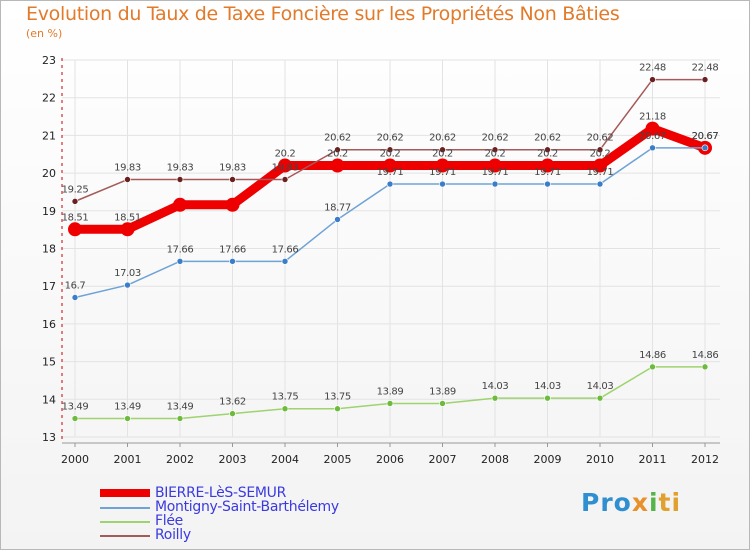  I want to click on data-label-series-1-2008: 19.71, so click(495, 172).